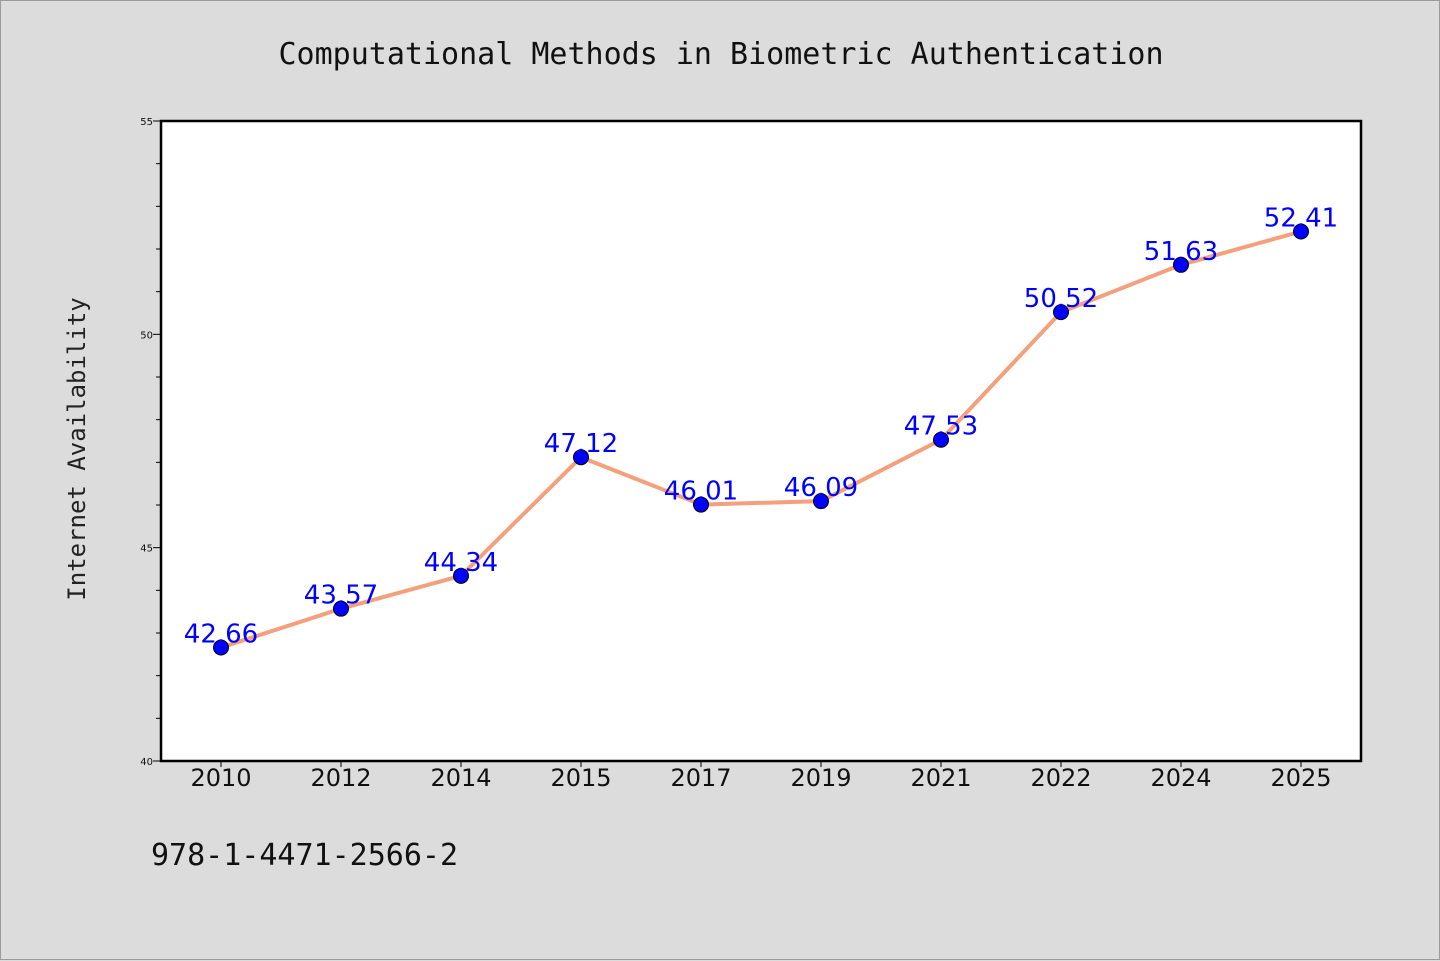  What do you see at coordinates (146, 549) in the screenshot?
I see `y-tick-label: 45` at bounding box center [146, 549].